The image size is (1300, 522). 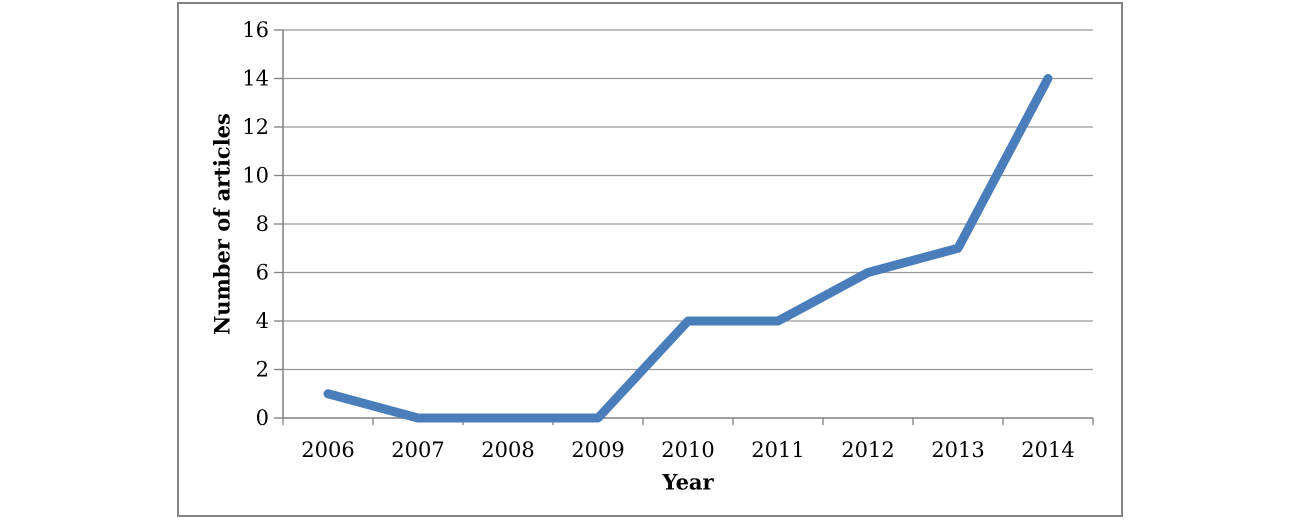 I want to click on x-tick-label: 2007, so click(x=417, y=450).